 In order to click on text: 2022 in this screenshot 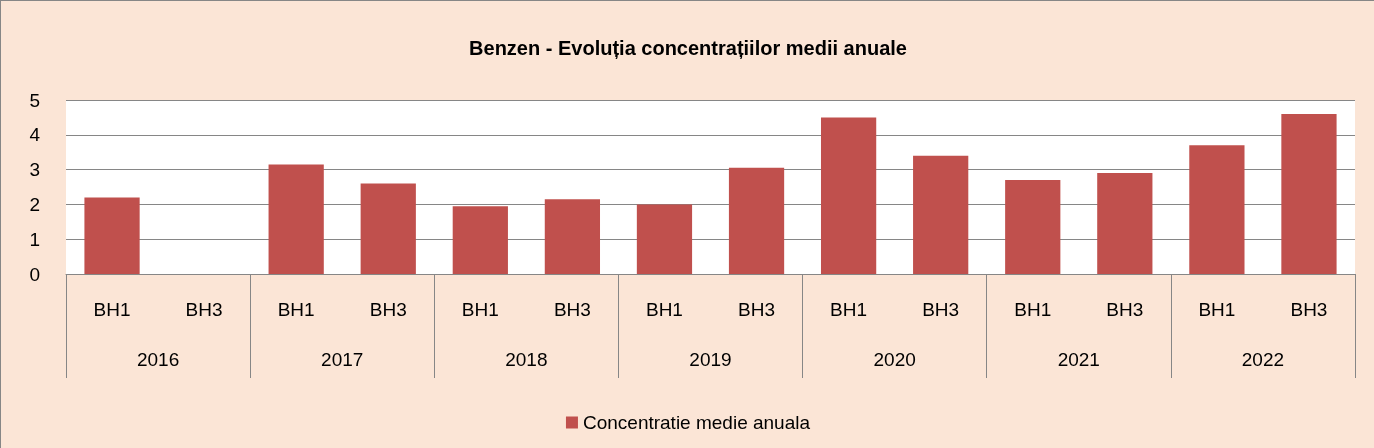, I will do `click(1263, 359)`.